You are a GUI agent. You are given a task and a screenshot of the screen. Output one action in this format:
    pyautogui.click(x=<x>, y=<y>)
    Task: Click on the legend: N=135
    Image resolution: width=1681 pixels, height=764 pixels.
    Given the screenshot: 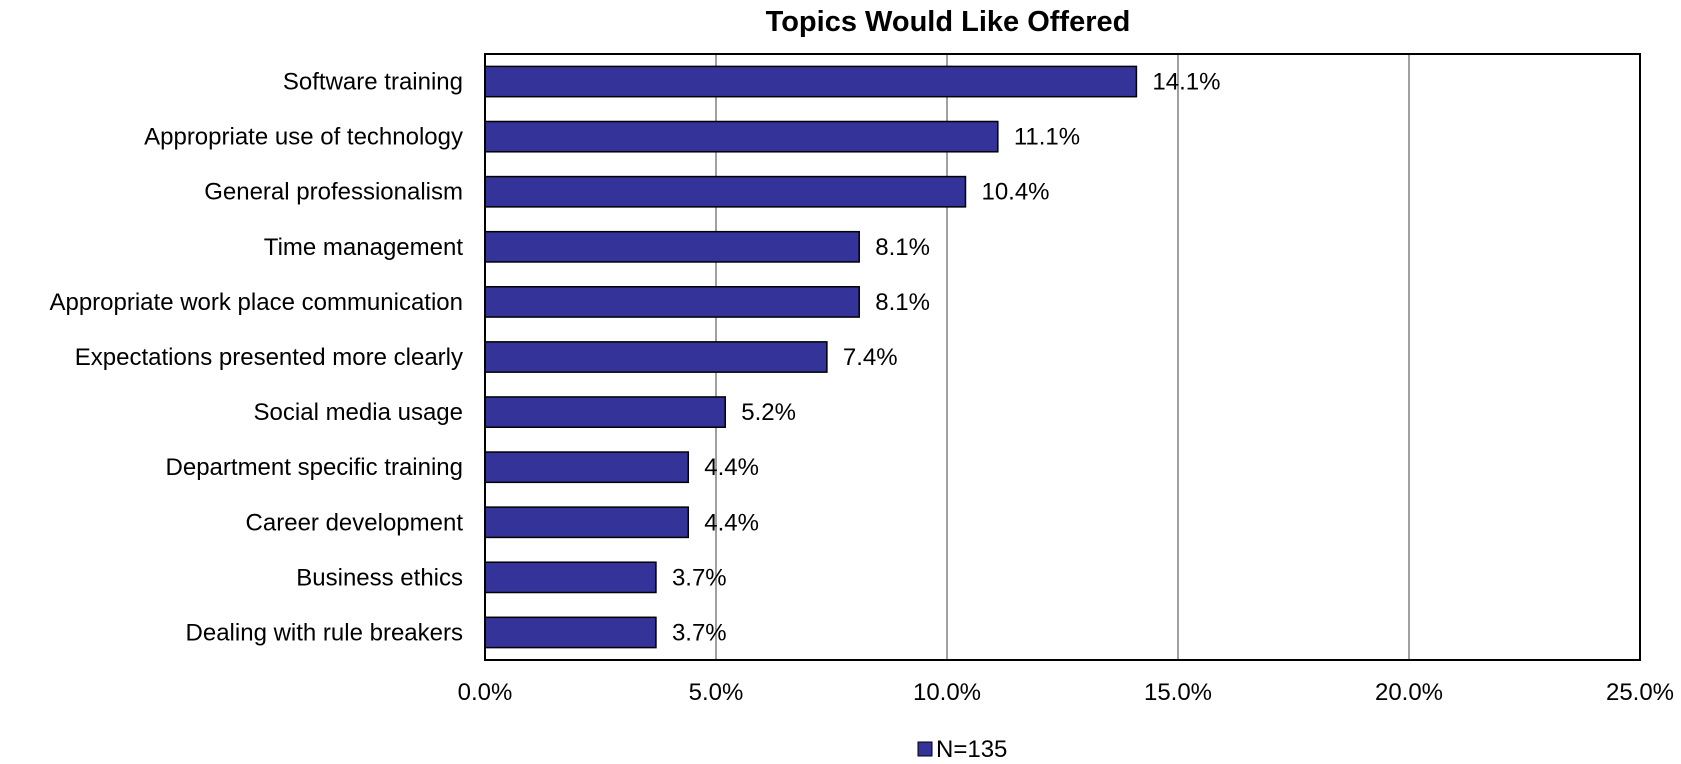 What is the action you would take?
    pyautogui.click(x=962, y=749)
    